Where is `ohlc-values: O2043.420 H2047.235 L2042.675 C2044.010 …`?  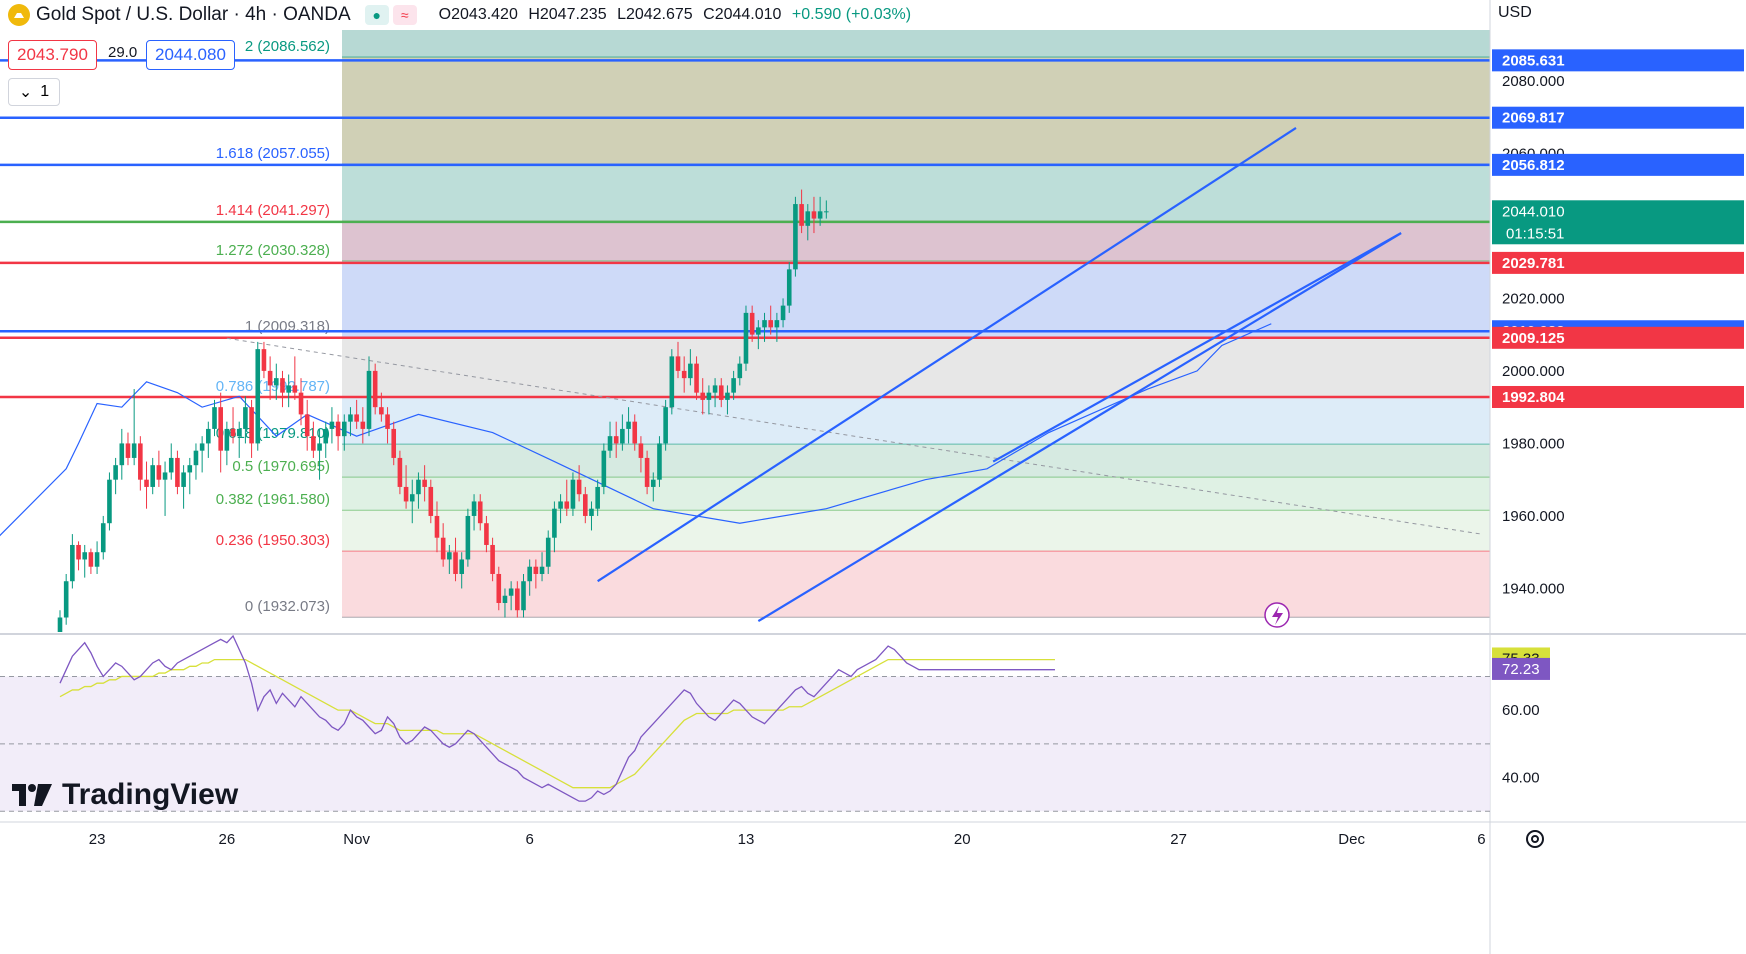 ohlc-values: O2043.420 H2047.235 L2042.675 C2044.010 … is located at coordinates (678, 15).